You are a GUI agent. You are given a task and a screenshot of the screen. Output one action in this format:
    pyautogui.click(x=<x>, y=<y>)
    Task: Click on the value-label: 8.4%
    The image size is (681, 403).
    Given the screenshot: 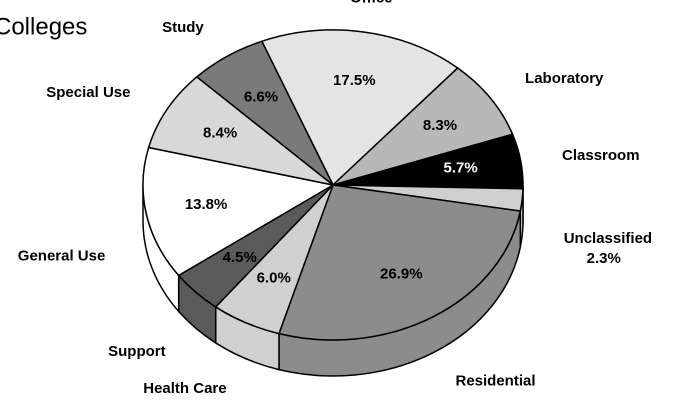 What is the action you would take?
    pyautogui.click(x=220, y=133)
    